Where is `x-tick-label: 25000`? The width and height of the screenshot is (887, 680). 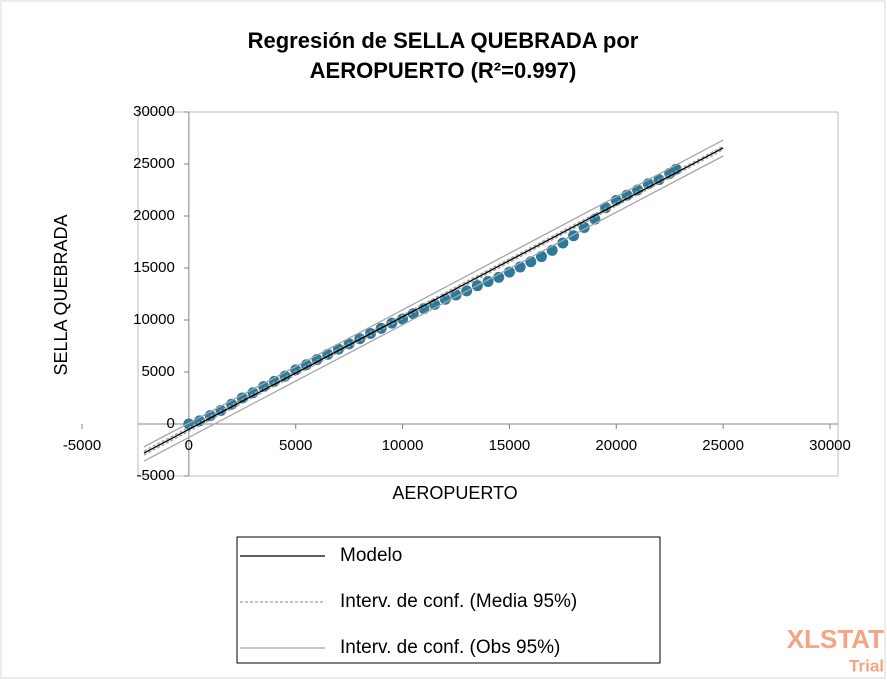
x-tick-label: 25000 is located at coordinates (723, 445).